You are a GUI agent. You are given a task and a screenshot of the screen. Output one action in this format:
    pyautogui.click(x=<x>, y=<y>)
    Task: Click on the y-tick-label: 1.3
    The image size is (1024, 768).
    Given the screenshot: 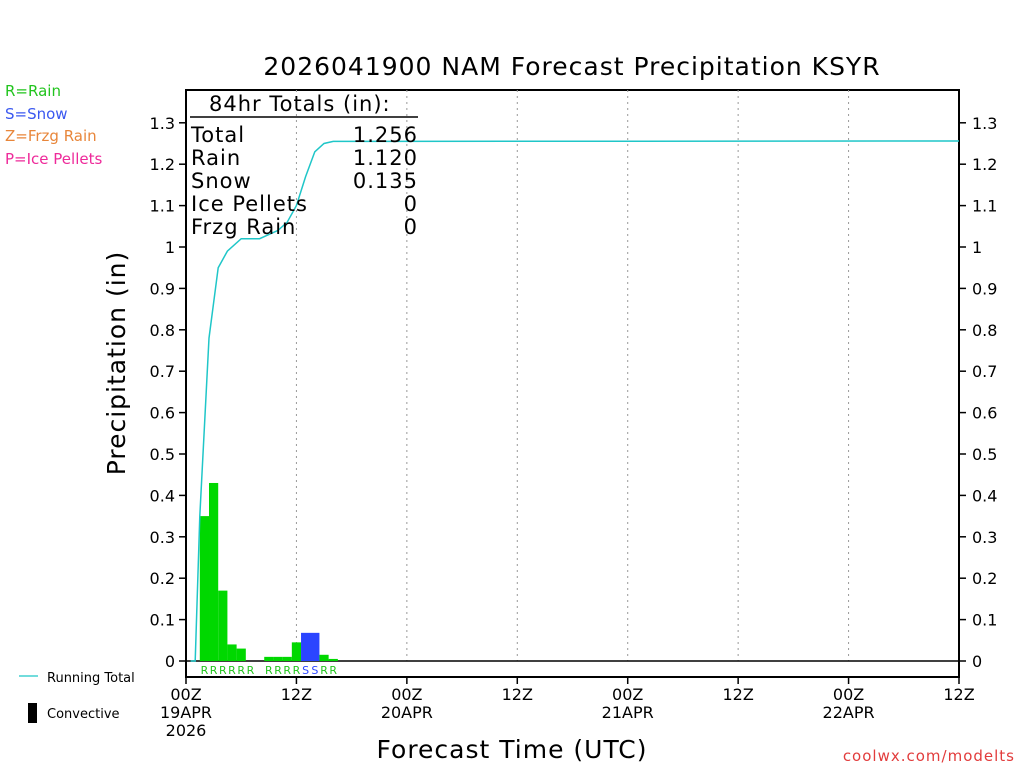 What is the action you would take?
    pyautogui.click(x=162, y=123)
    